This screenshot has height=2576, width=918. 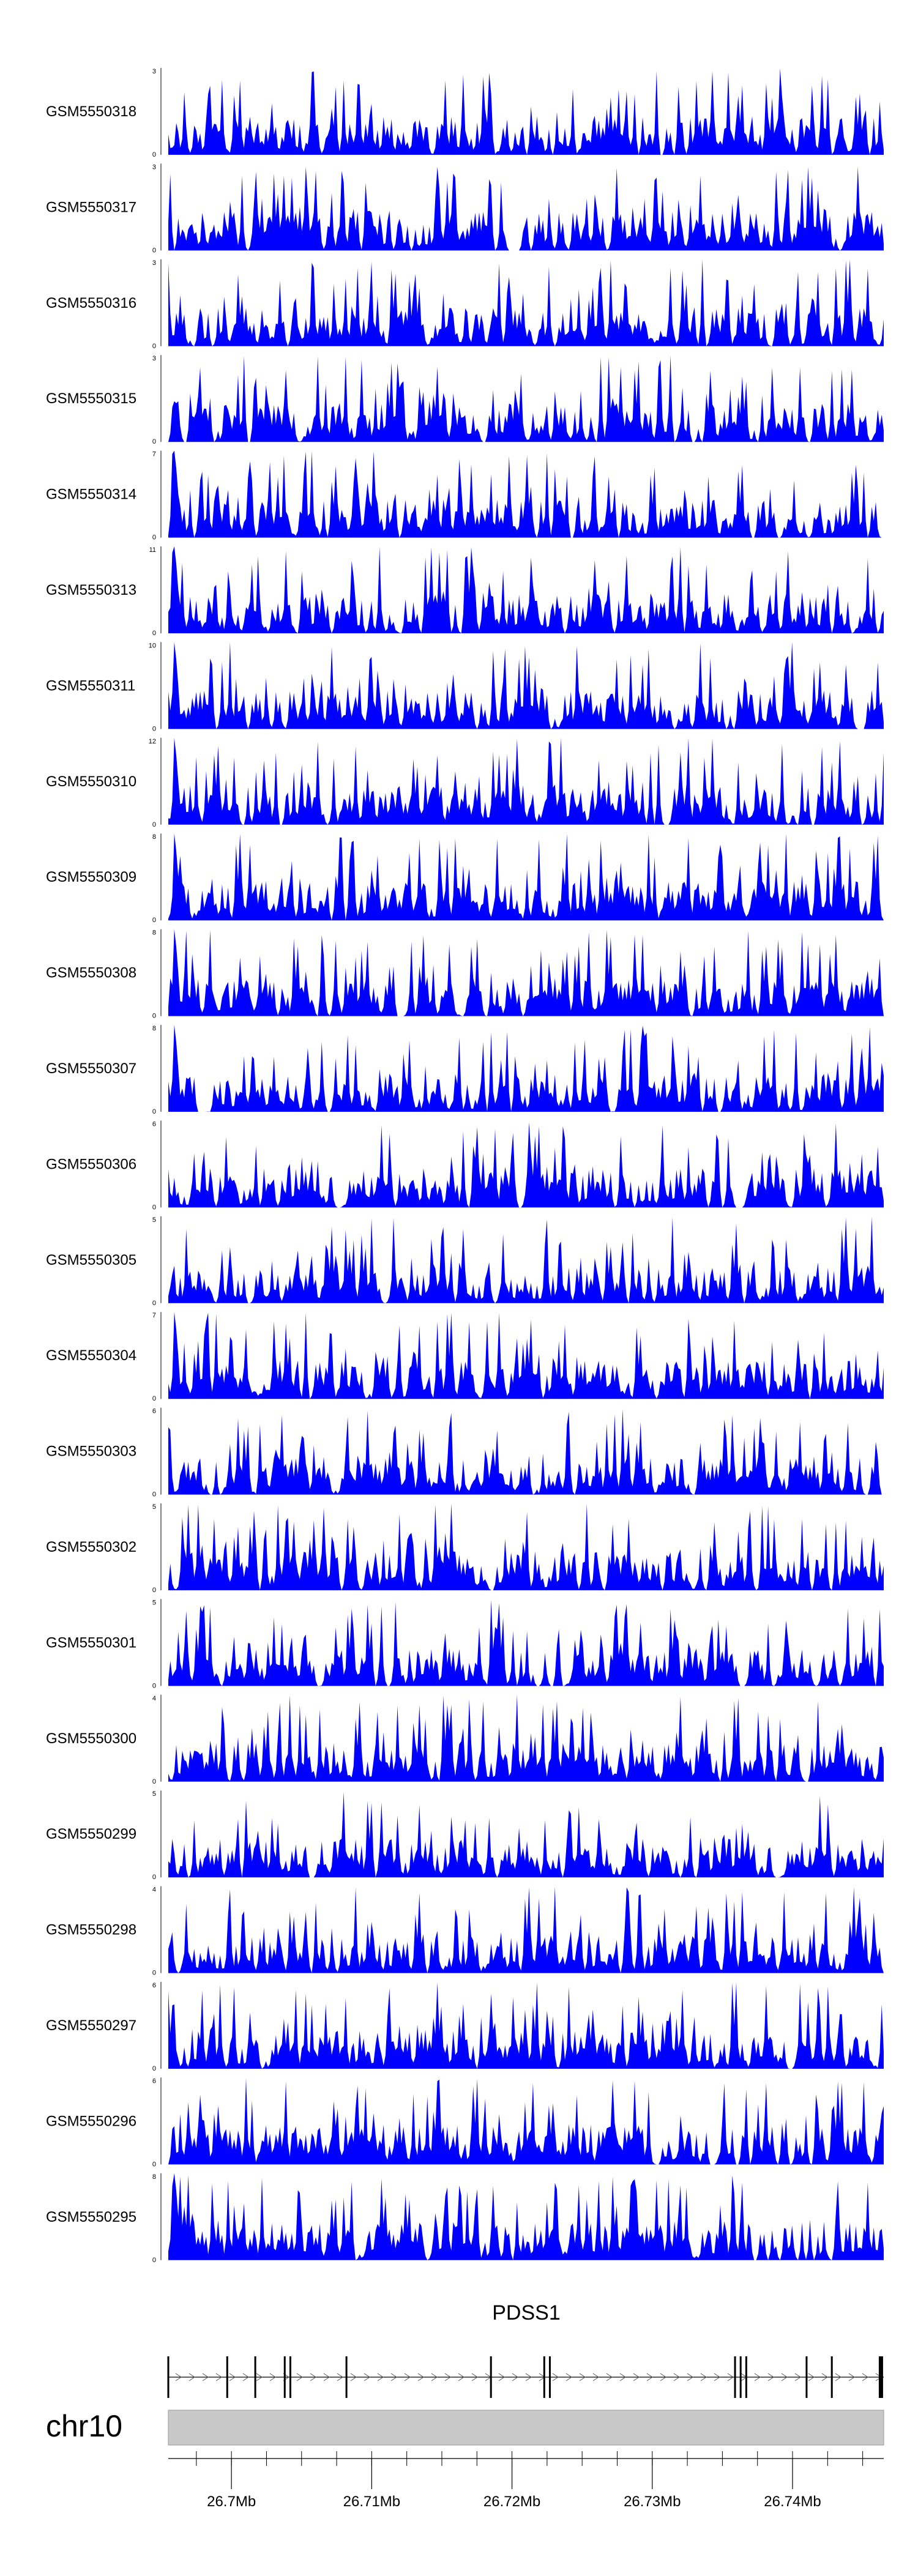 What do you see at coordinates (231, 2502) in the screenshot?
I see `axis-tick-label: 26.7Mb` at bounding box center [231, 2502].